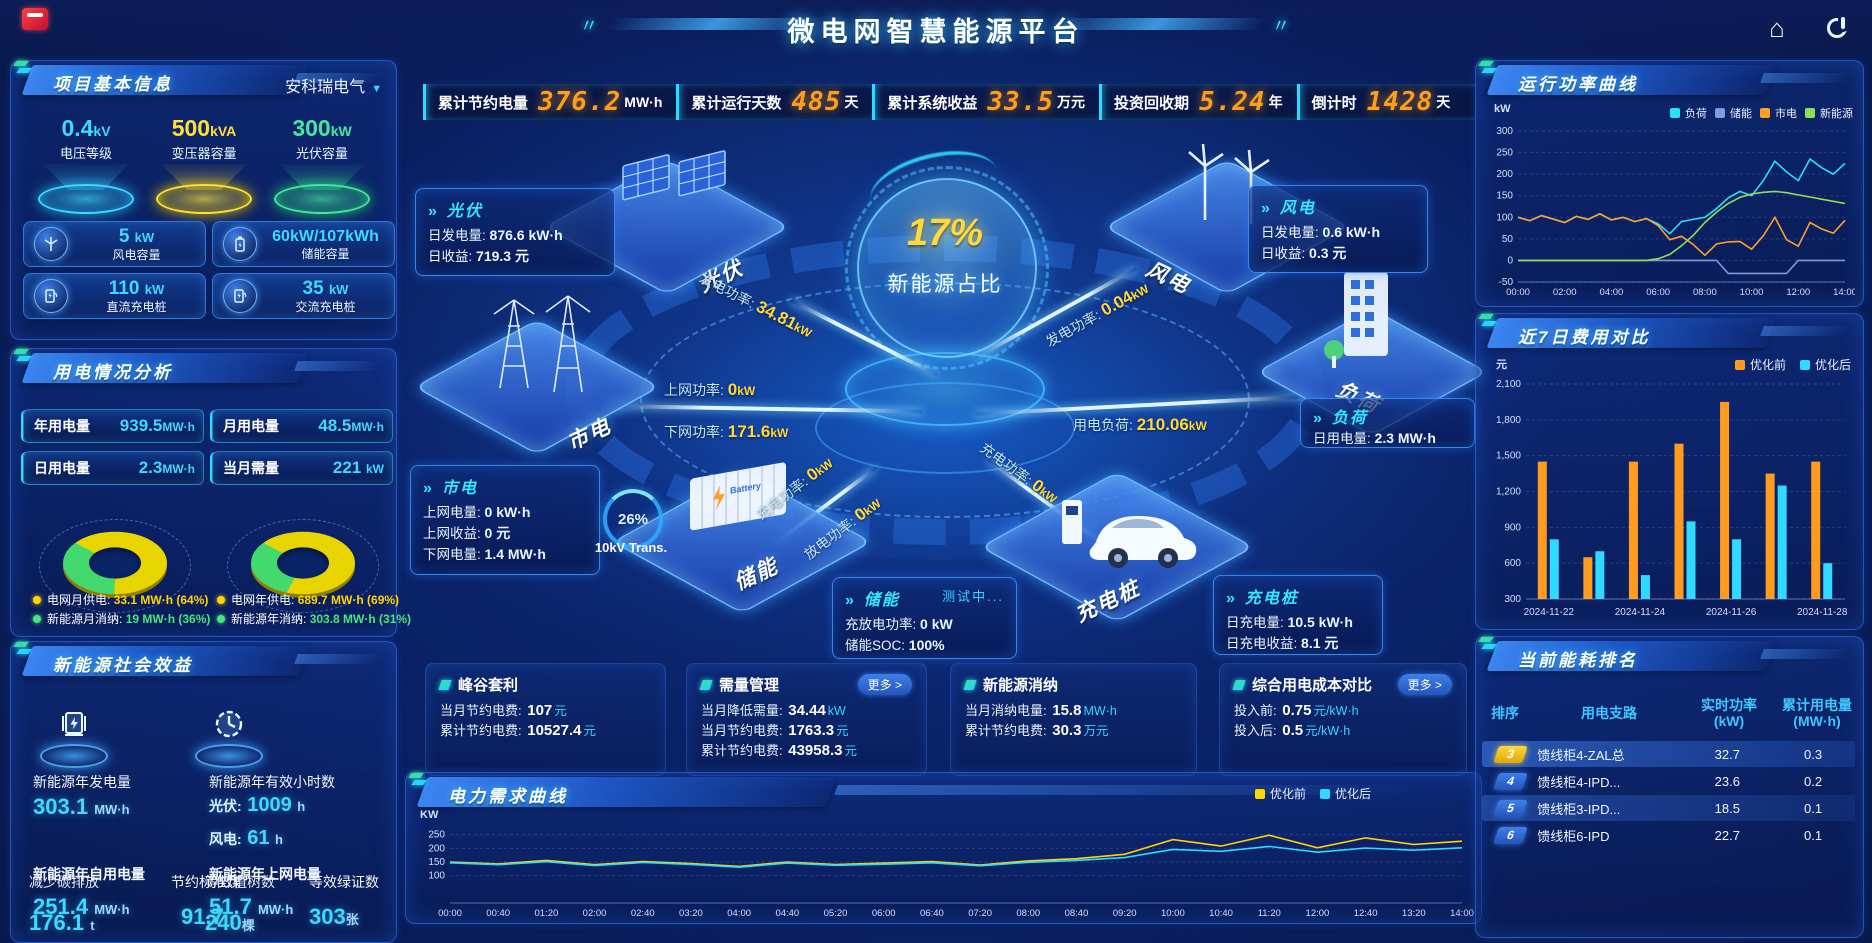 Image resolution: width=1872 pixels, height=943 pixels. I want to click on trees-unit: 棵, so click(248, 925).